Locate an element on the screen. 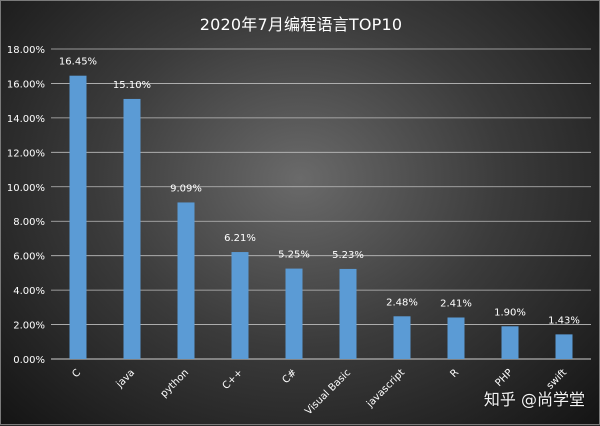  y-tick-label: 2.00% is located at coordinates (29, 326).